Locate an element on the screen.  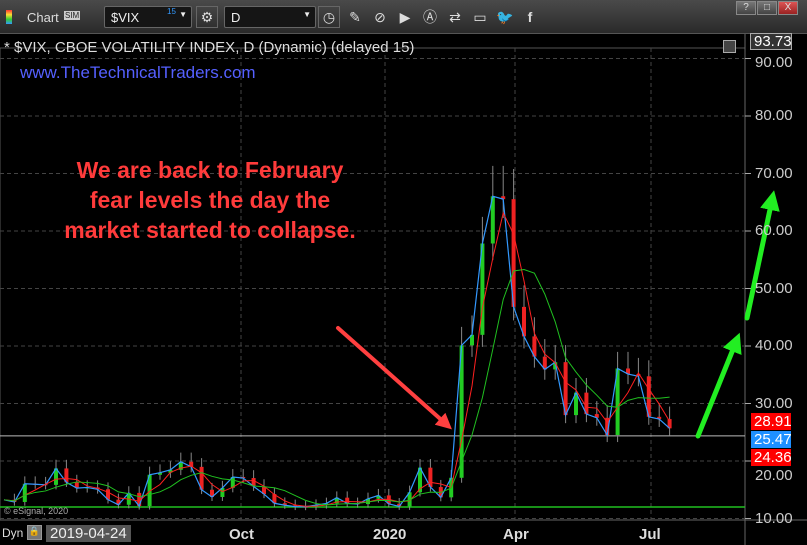
clock-icon: ◷ is located at coordinates (329, 17).